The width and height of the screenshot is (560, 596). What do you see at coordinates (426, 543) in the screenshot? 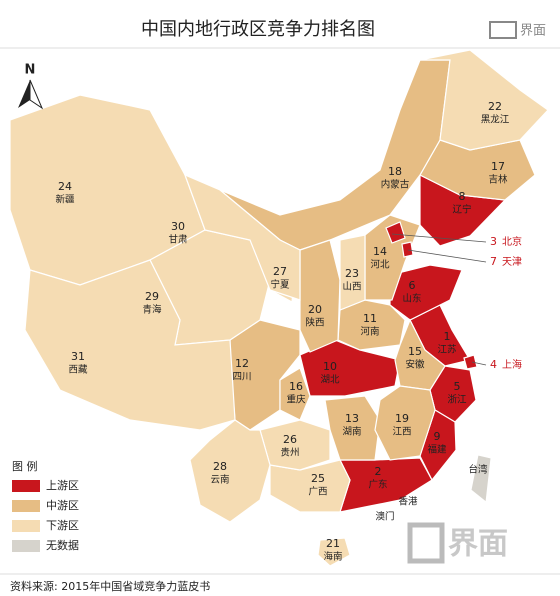
I see `watermark-icon` at bounding box center [426, 543].